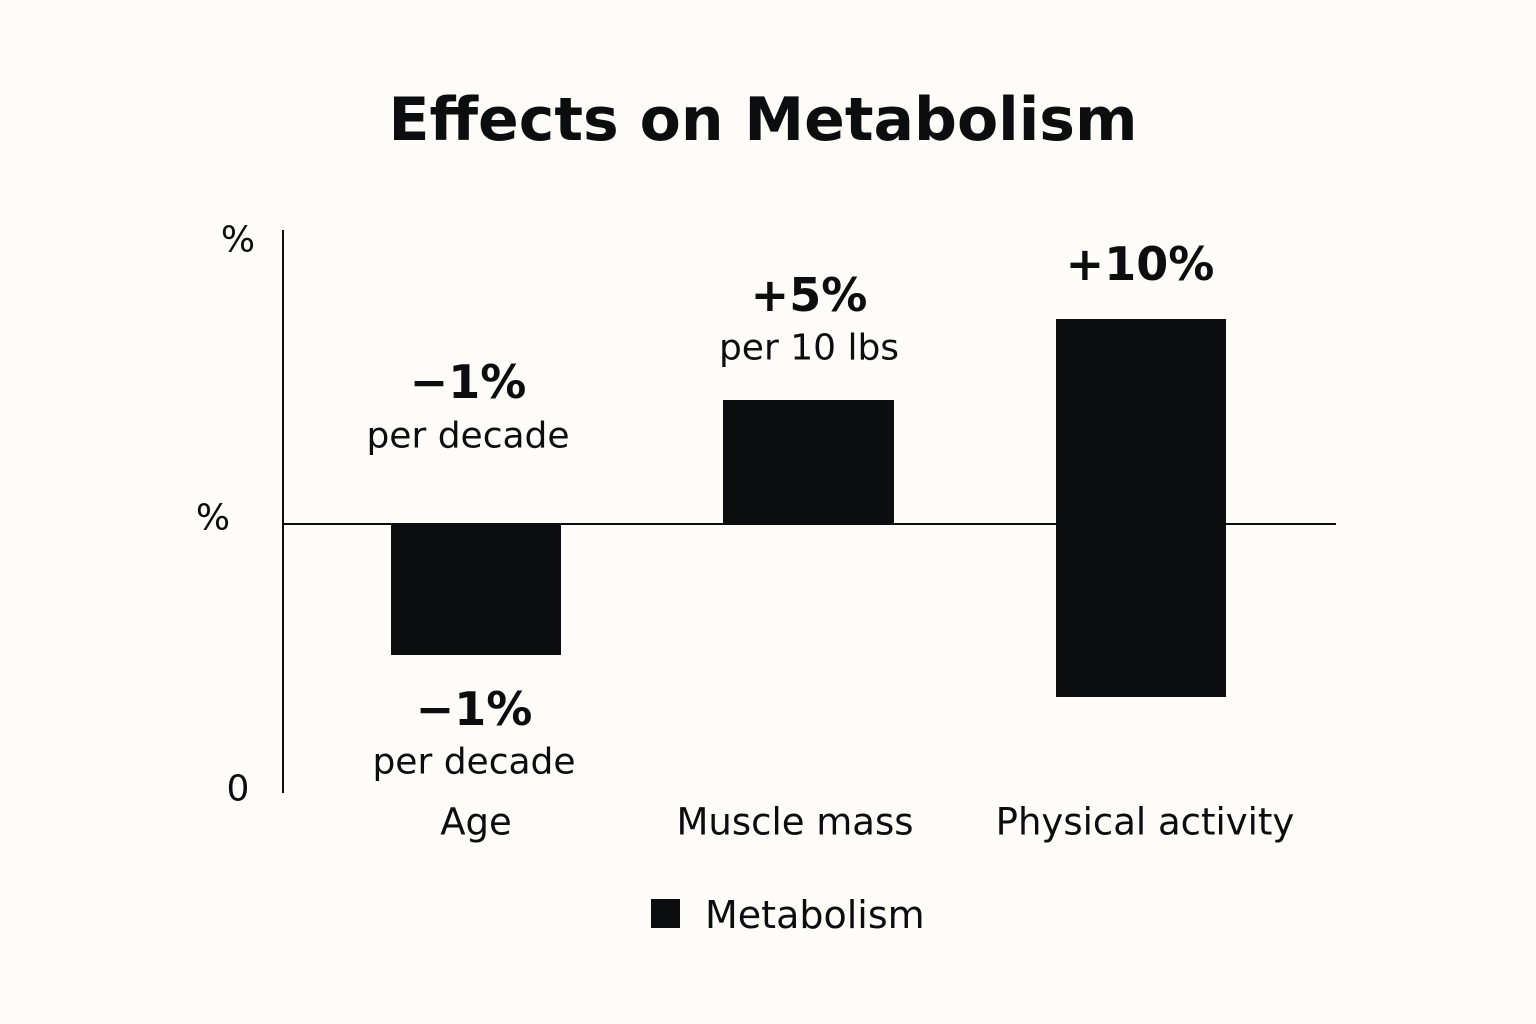 This screenshot has width=1536, height=1024. I want to click on data-label: +5%, so click(809, 295).